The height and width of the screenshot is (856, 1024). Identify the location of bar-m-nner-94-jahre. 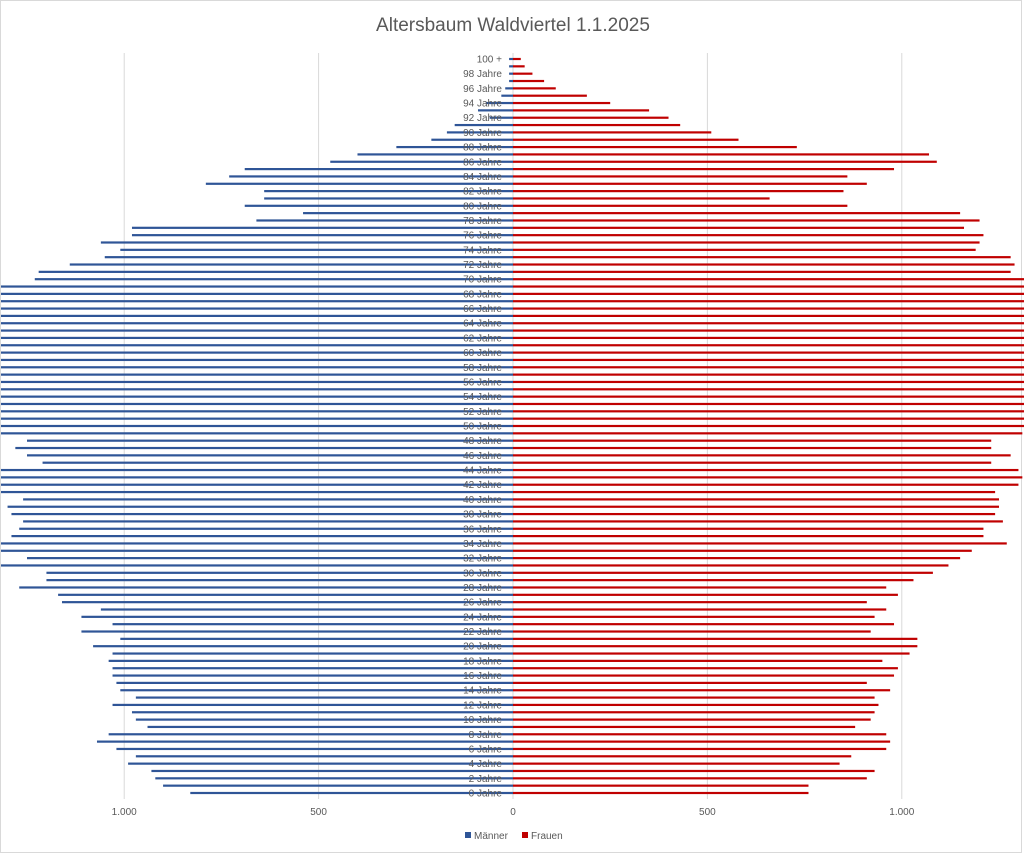
(499, 103).